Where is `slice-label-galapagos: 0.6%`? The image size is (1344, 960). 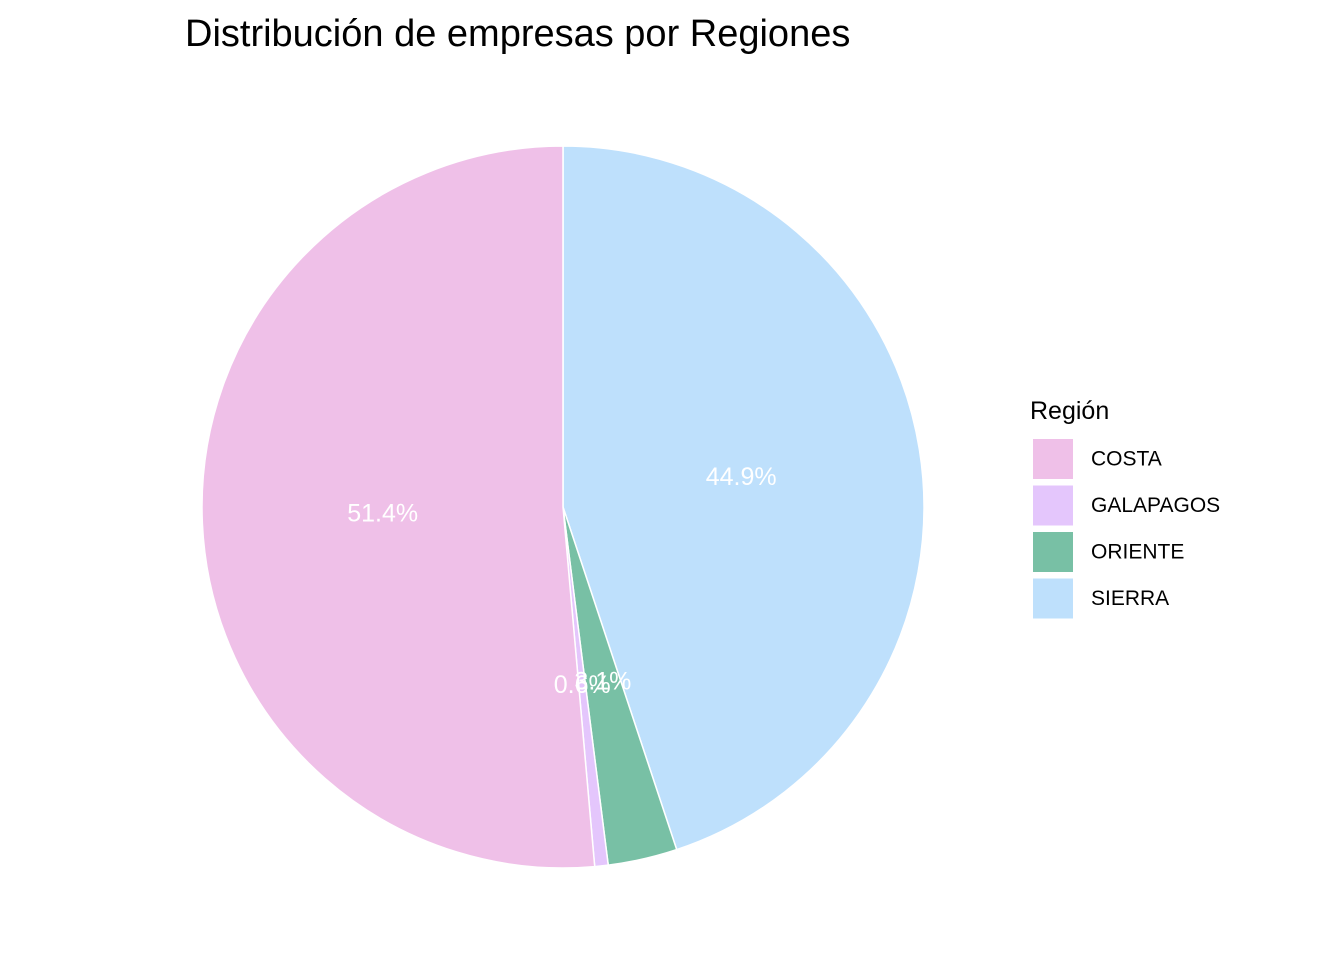
slice-label-galapagos: 0.6% is located at coordinates (582, 685).